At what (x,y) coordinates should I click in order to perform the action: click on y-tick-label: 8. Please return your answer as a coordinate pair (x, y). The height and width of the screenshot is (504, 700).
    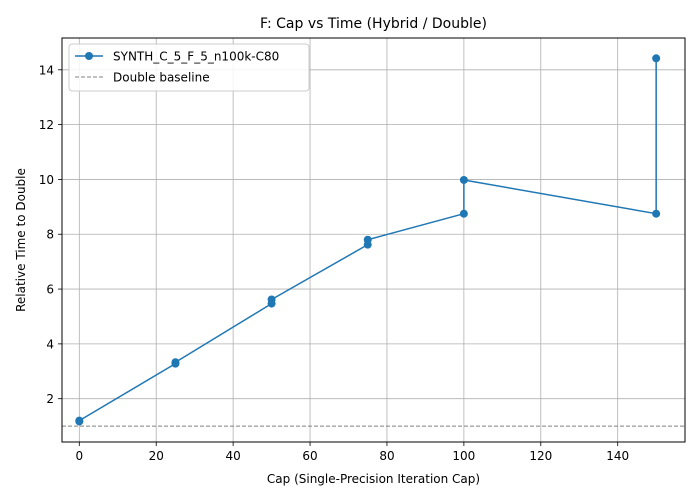
    Looking at the image, I should click on (50, 235).